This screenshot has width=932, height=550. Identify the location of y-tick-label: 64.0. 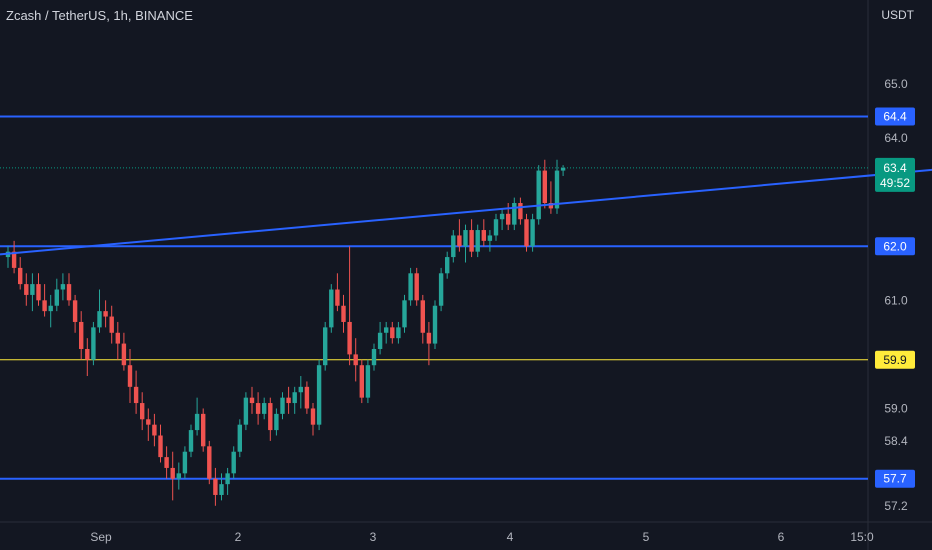
(896, 138).